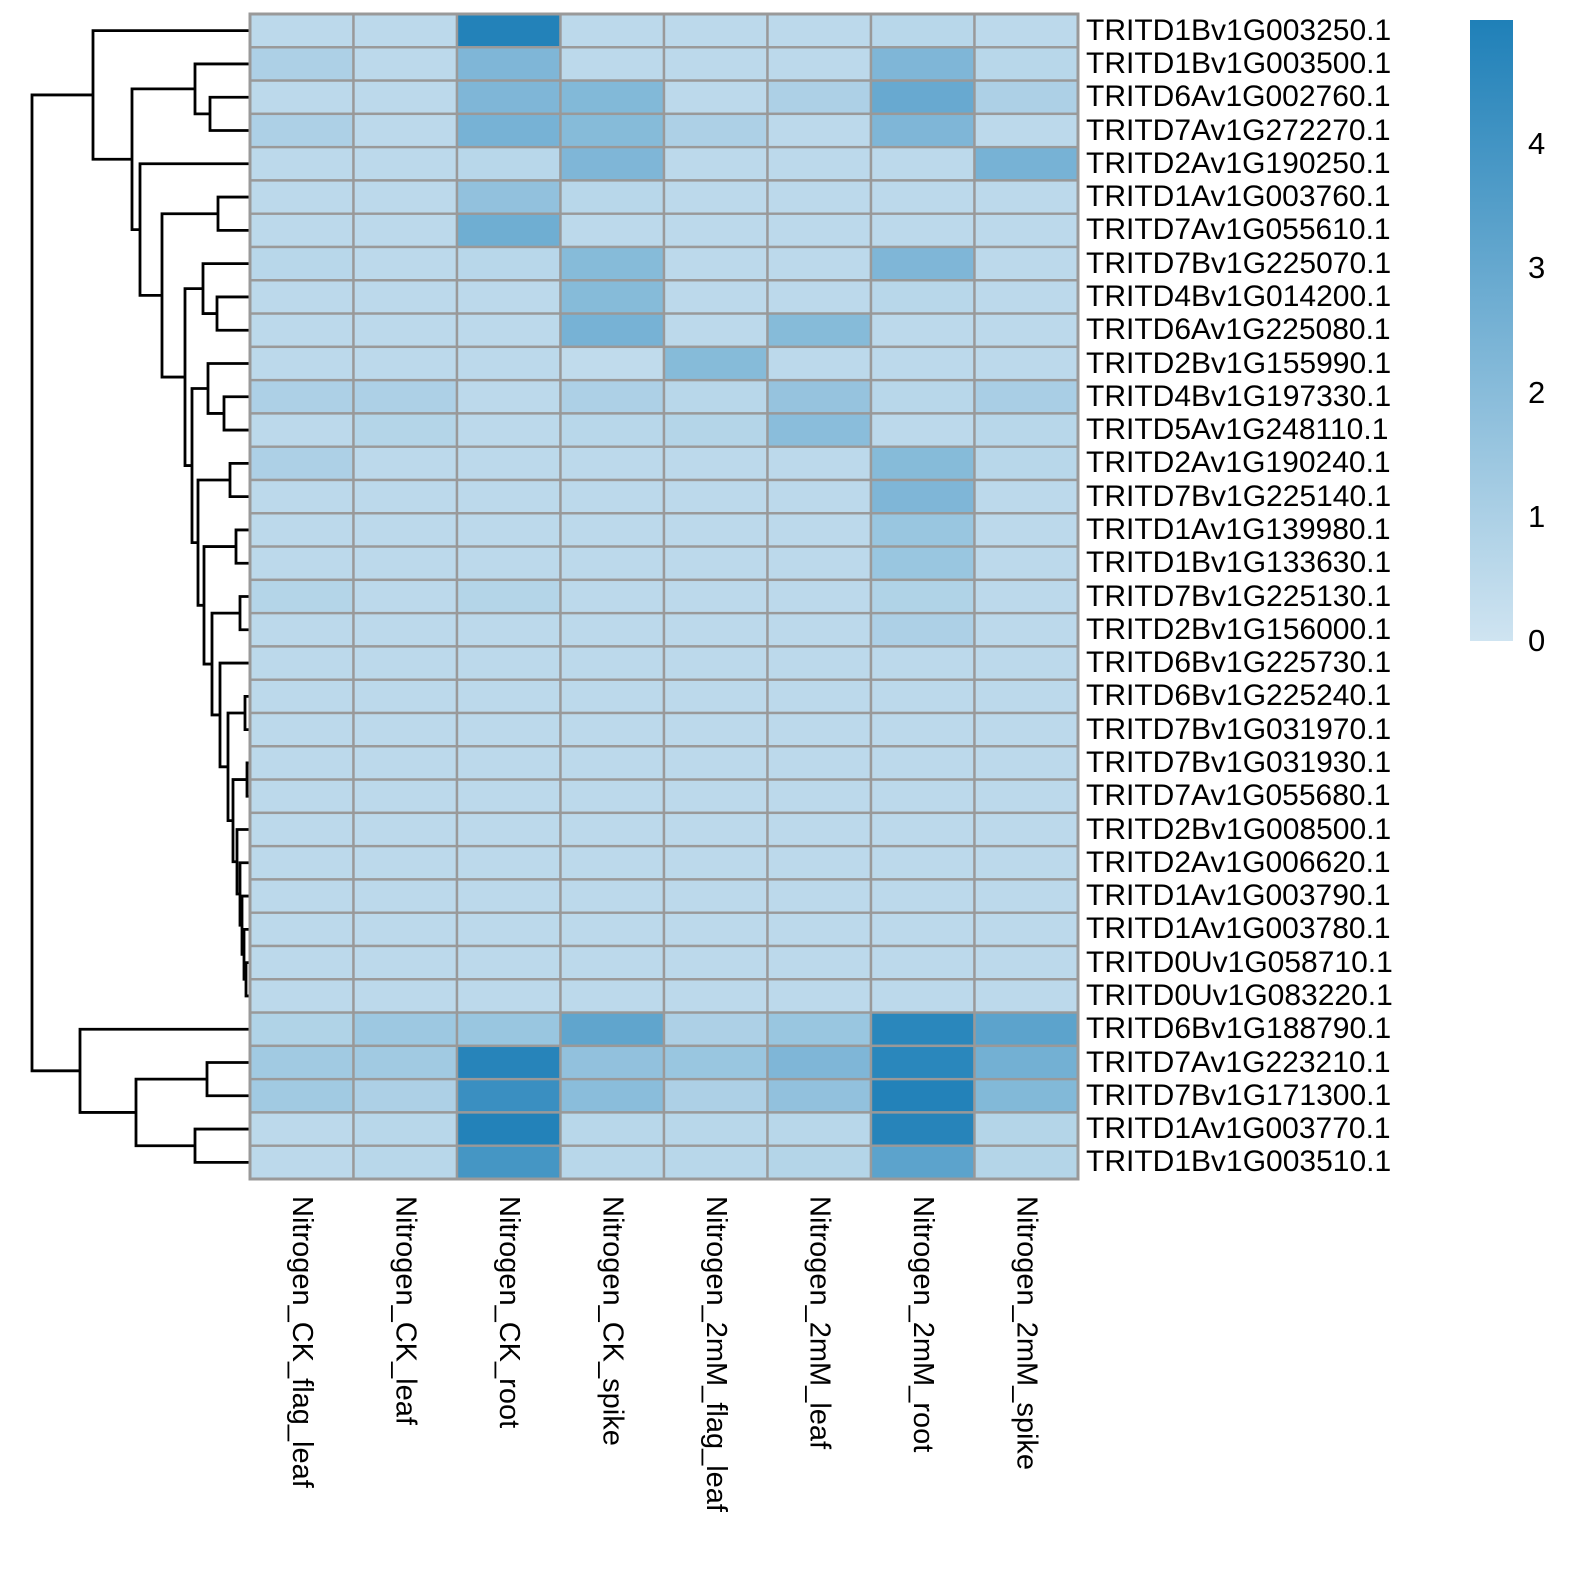 The width and height of the screenshot is (1588, 1592). Describe the element at coordinates (1239, 496) in the screenshot. I see `row-label: TRITD7Bv1G225140.1` at that location.